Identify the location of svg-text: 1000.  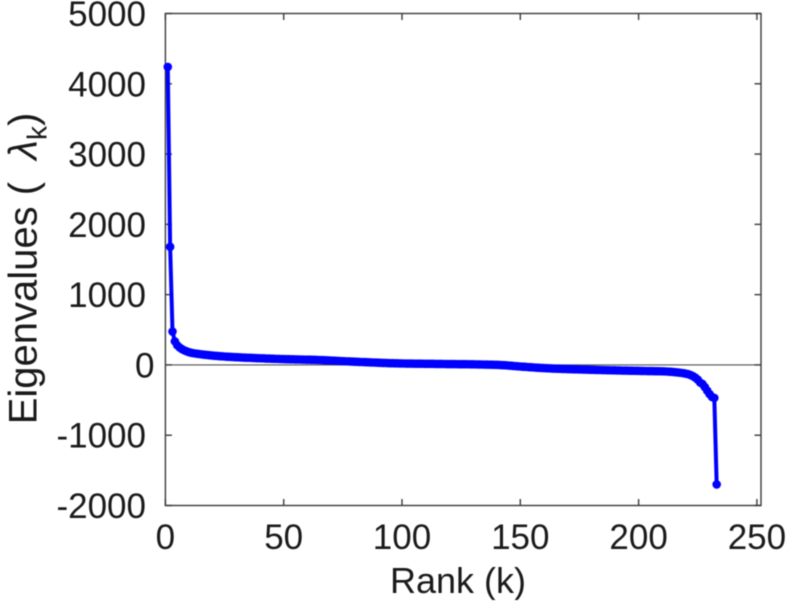
(107, 295).